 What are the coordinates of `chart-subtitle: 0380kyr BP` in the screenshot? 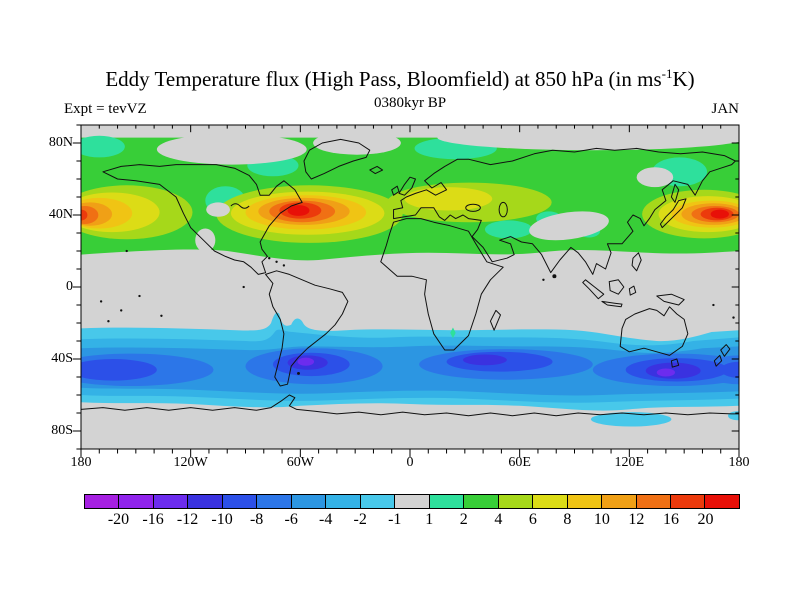 It's located at (410, 103).